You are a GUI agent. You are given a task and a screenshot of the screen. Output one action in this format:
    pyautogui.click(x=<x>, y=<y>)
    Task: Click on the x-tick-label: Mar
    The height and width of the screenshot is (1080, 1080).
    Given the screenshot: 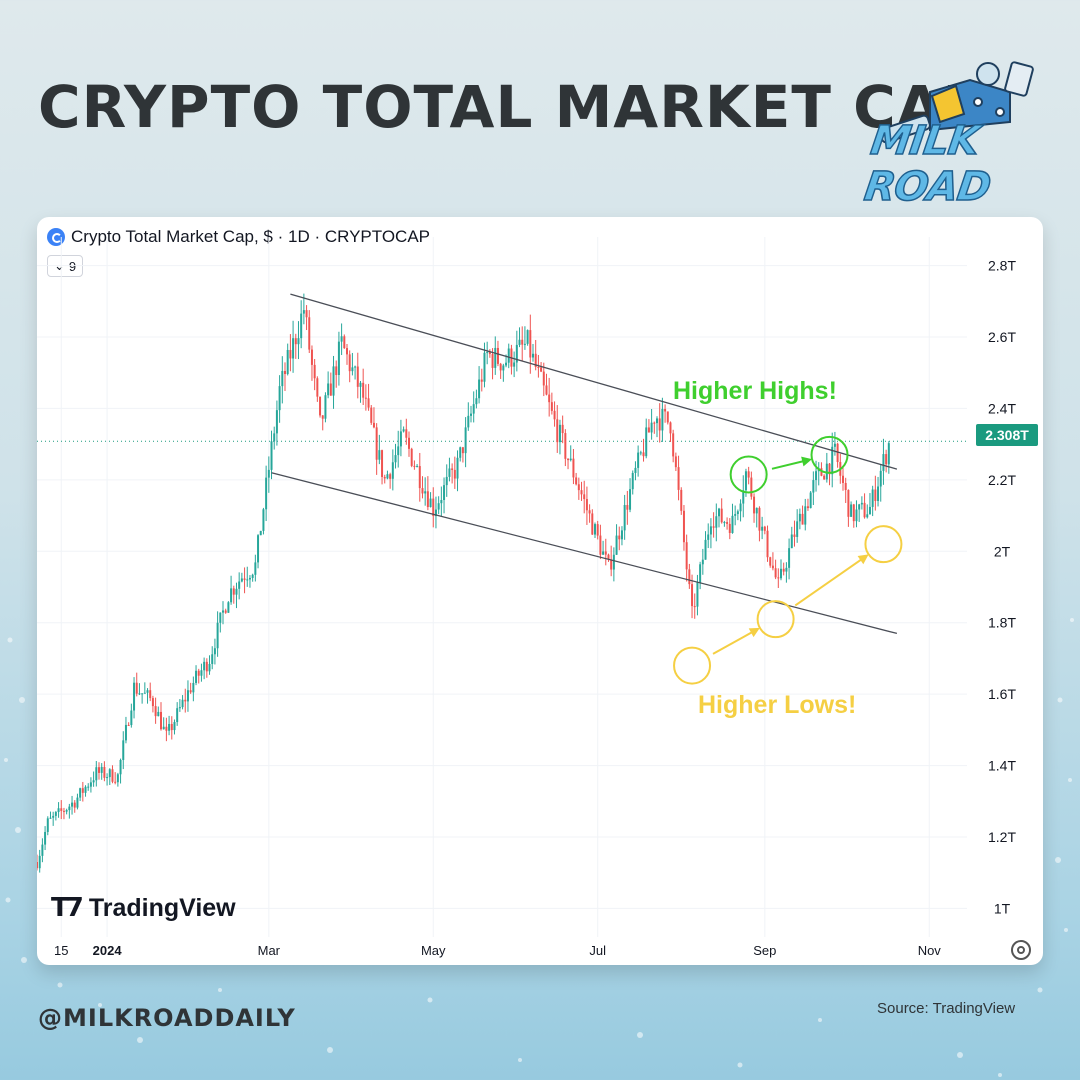 What is the action you would take?
    pyautogui.click(x=269, y=950)
    